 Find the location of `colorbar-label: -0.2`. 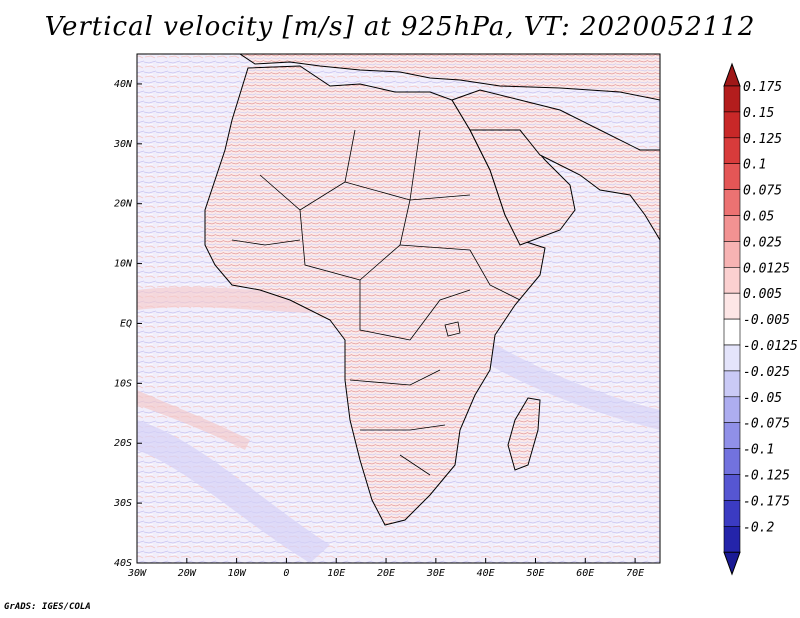

colorbar-label: -0.2 is located at coordinates (758, 527).